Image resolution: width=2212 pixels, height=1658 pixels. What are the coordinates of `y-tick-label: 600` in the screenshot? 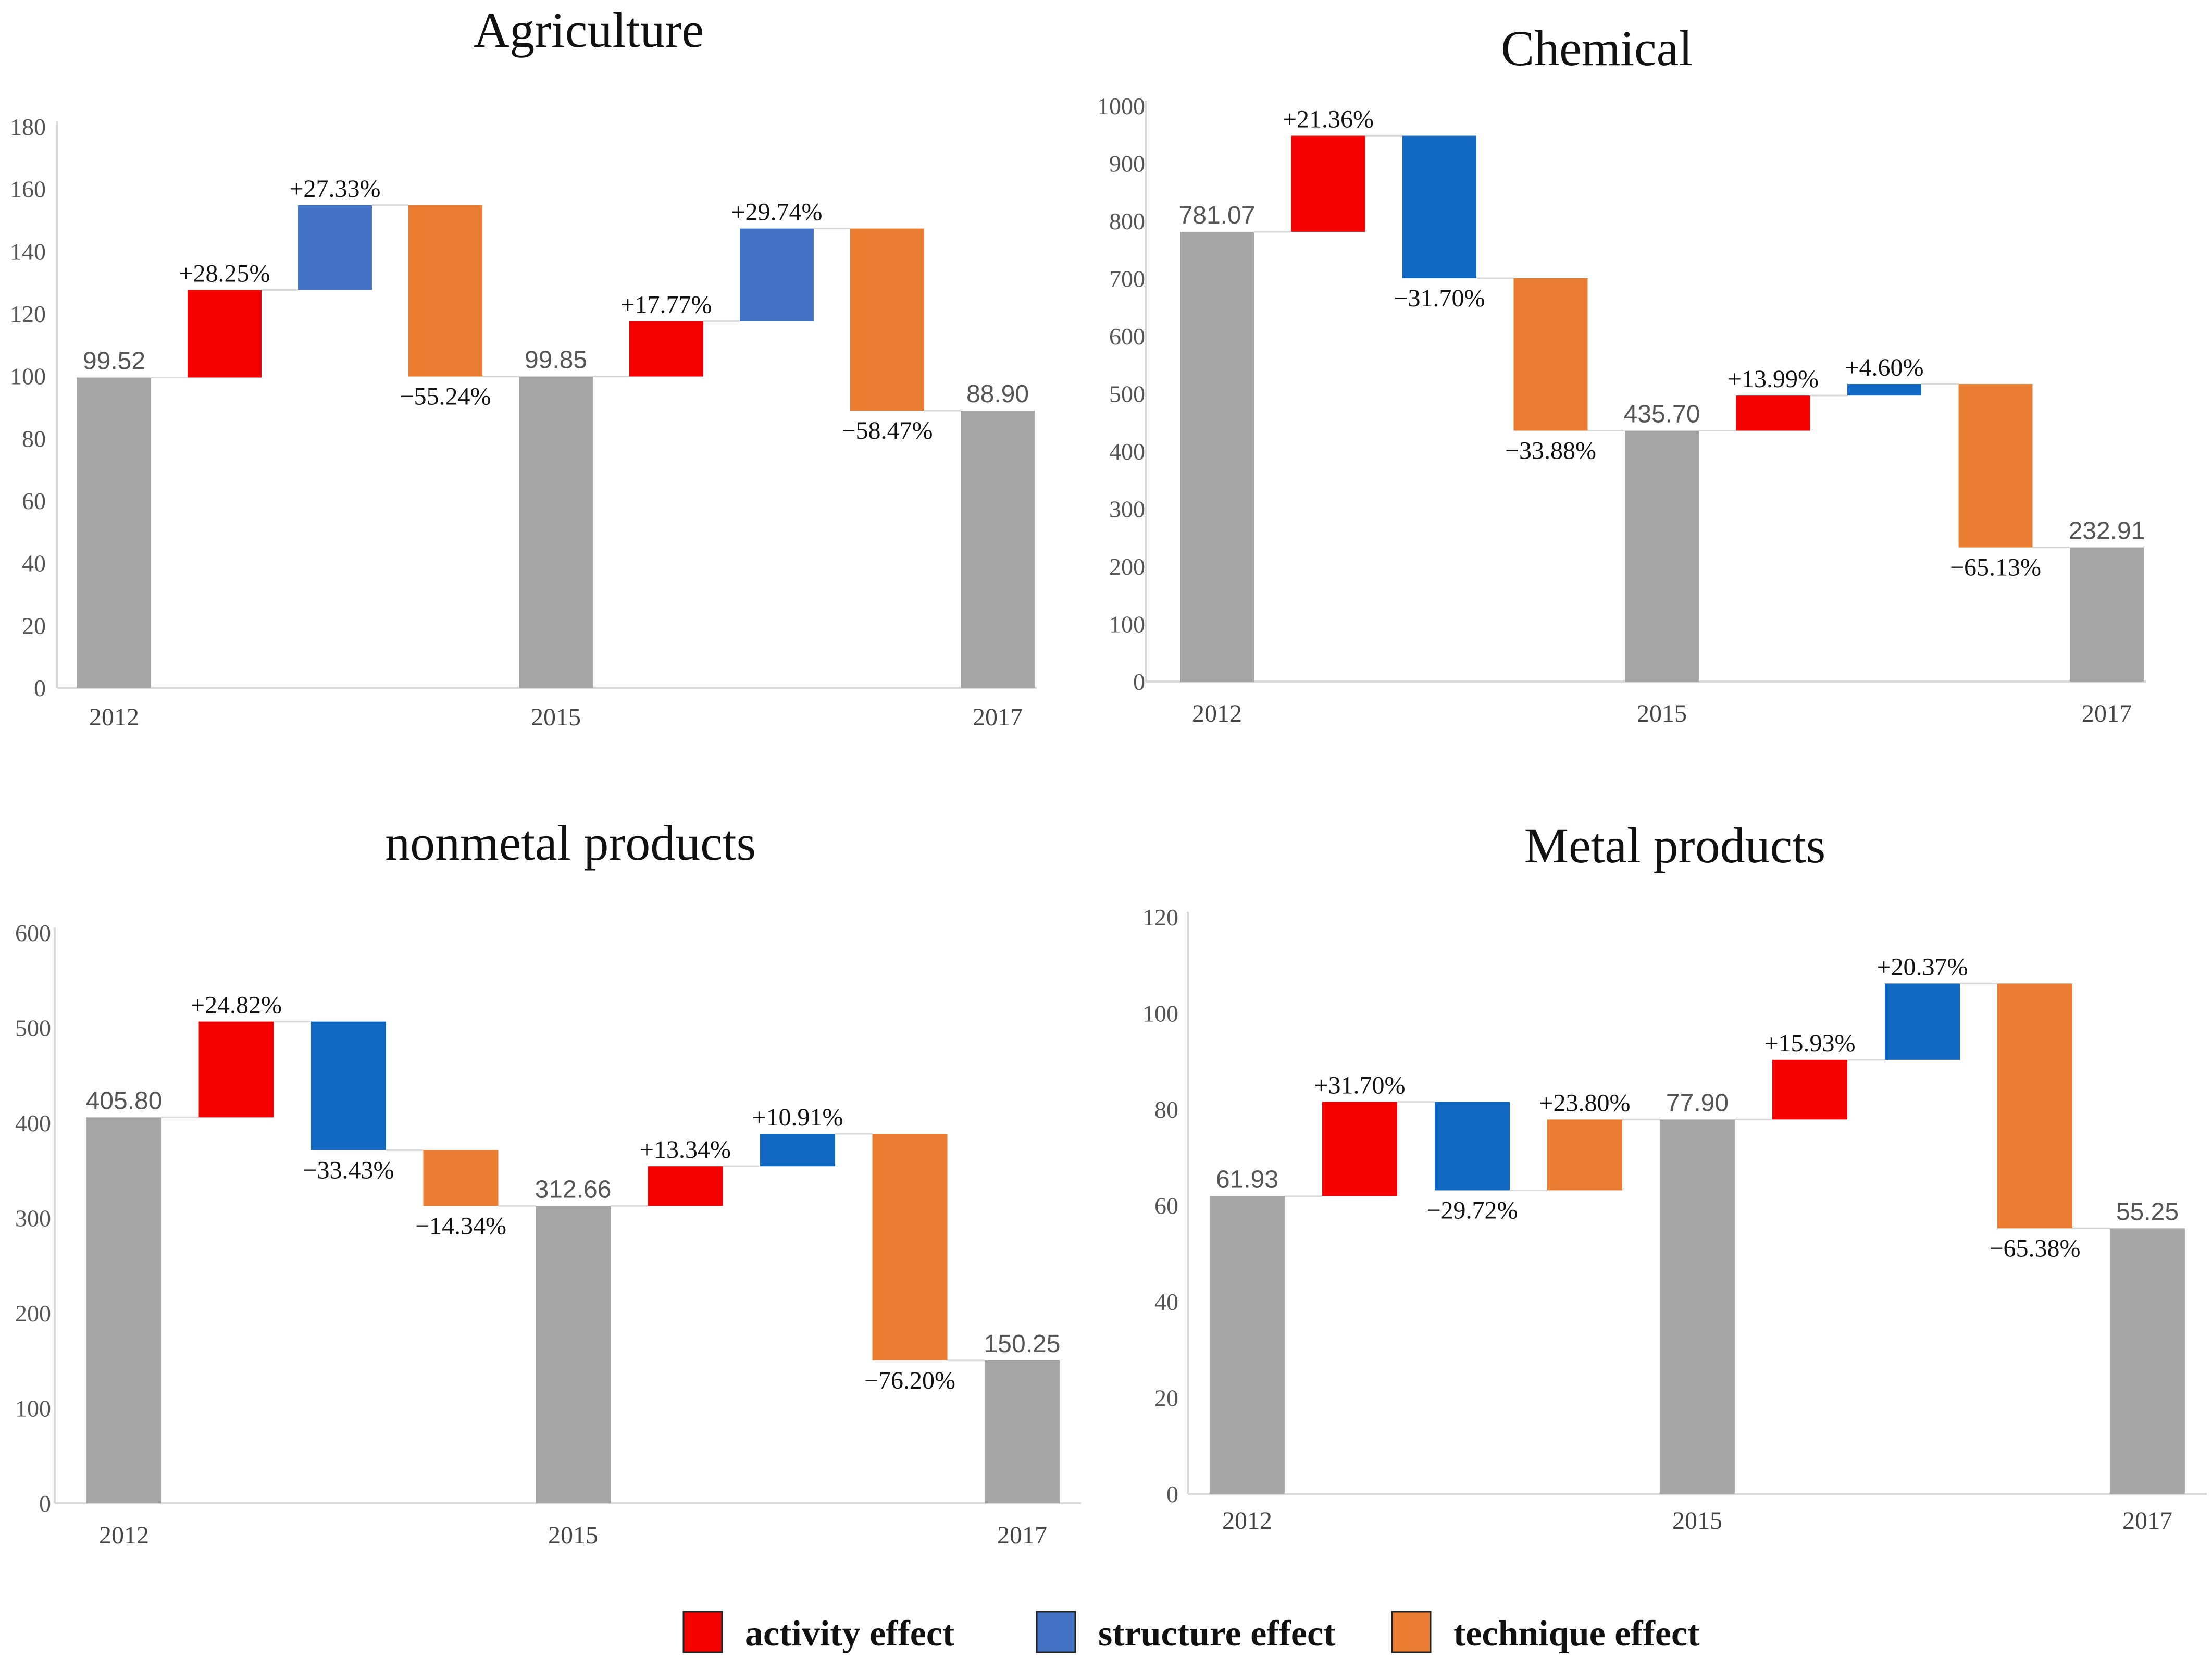 It's located at (1127, 336).